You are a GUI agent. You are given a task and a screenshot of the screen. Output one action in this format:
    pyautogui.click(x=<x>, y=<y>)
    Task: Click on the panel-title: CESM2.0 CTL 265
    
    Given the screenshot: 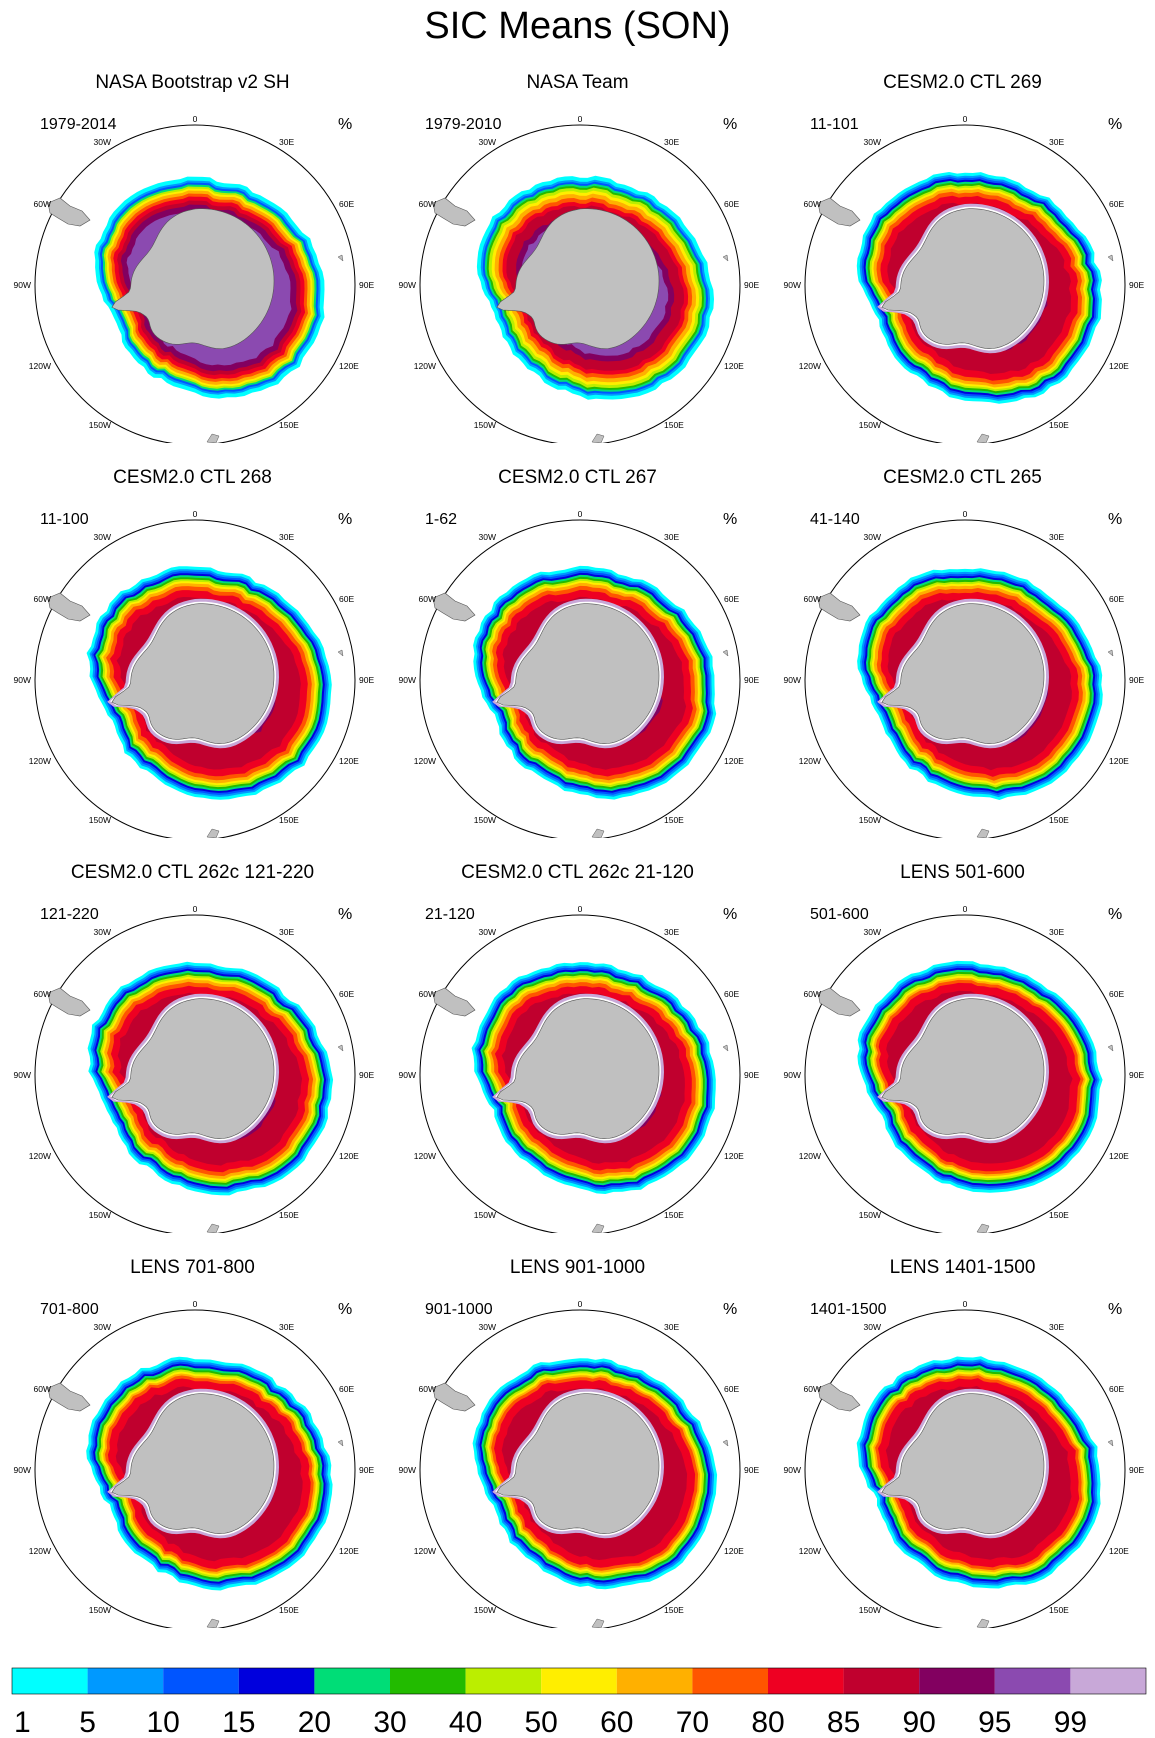 What is the action you would take?
    pyautogui.click(x=962, y=477)
    